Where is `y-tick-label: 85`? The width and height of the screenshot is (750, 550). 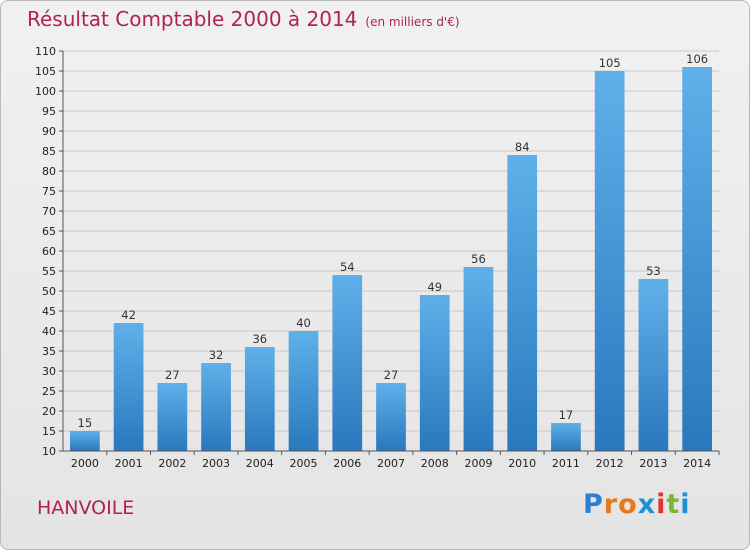 y-tick-label: 85 is located at coordinates (49, 151).